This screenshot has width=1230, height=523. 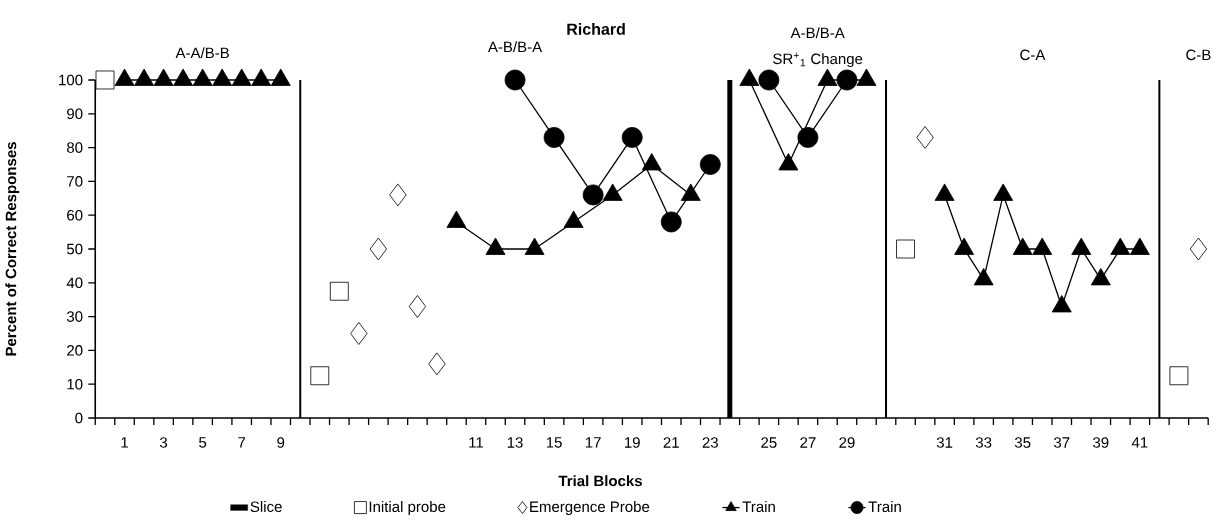 I want to click on x-tick-label: 7, so click(x=242, y=442).